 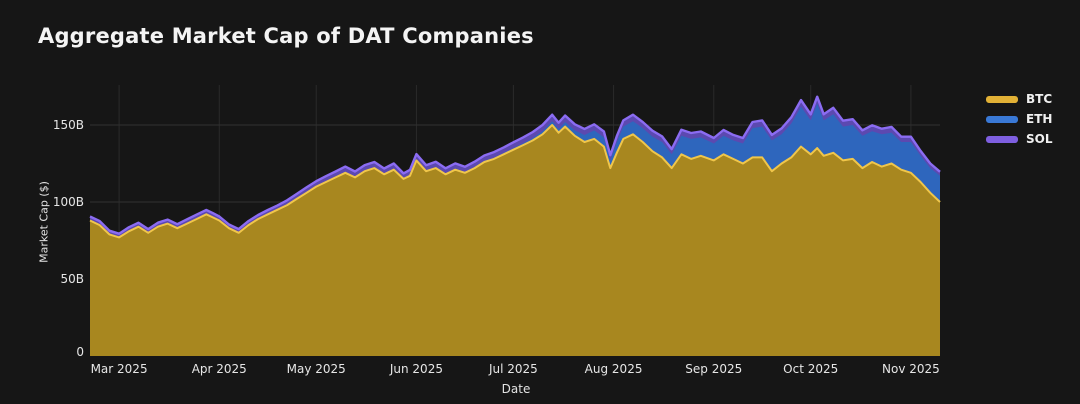 I want to click on x-tick-label: Nov 2025, so click(x=911, y=369).